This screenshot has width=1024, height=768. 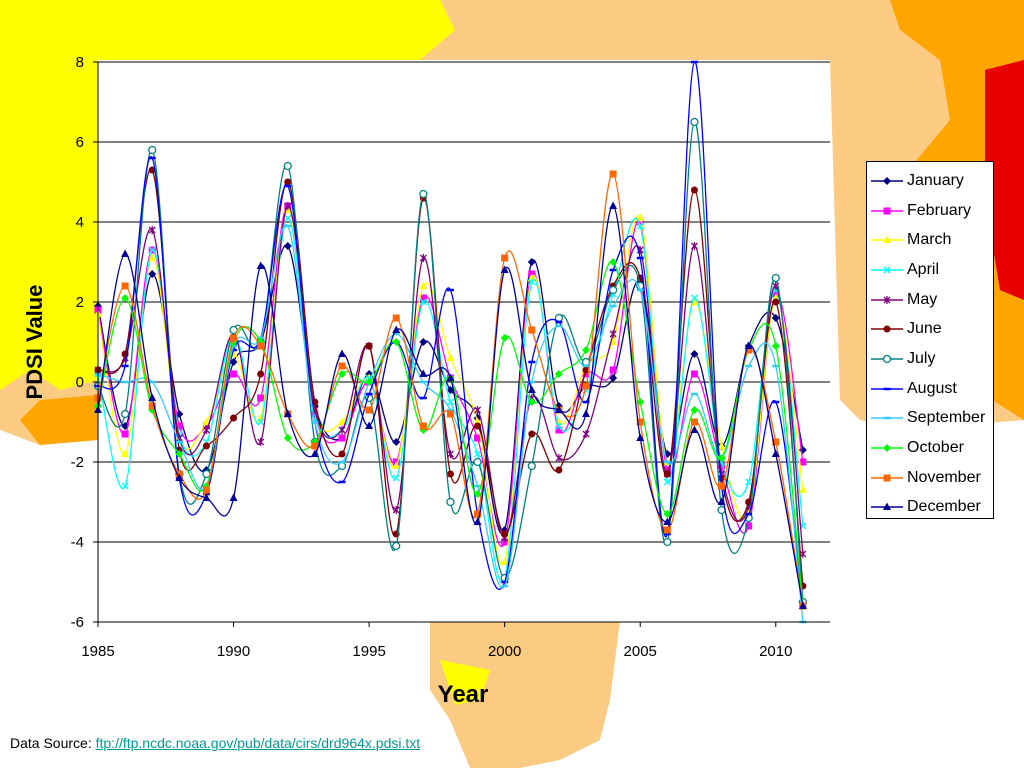 What do you see at coordinates (80, 62) in the screenshot?
I see `y-tick-label: 8` at bounding box center [80, 62].